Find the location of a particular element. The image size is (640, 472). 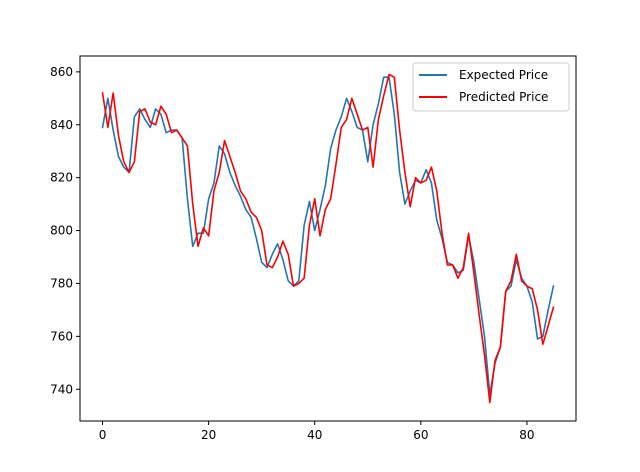

legend-label-predicted: Predicted Price is located at coordinates (503, 97).